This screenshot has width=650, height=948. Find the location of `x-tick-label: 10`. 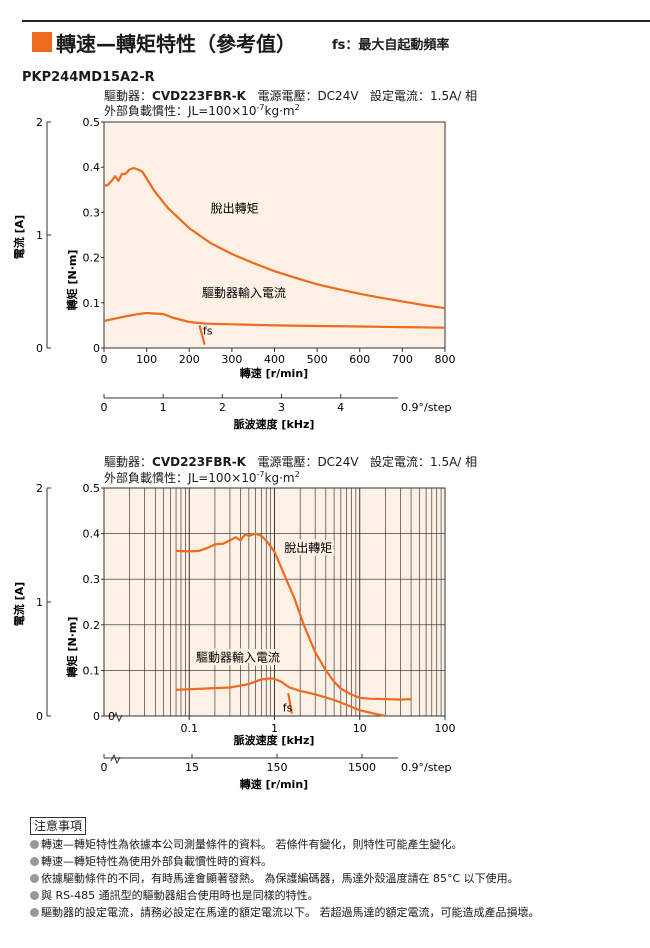

x-tick-label: 10 is located at coordinates (360, 728).